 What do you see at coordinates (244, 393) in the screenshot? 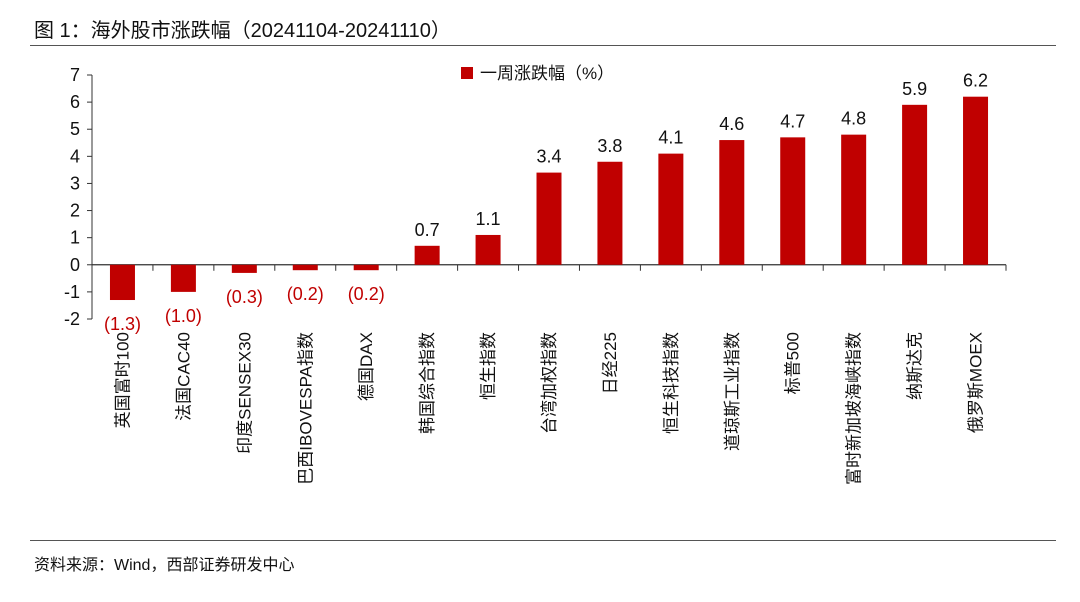
I see `category-label: 印度SENSEX30` at bounding box center [244, 393].